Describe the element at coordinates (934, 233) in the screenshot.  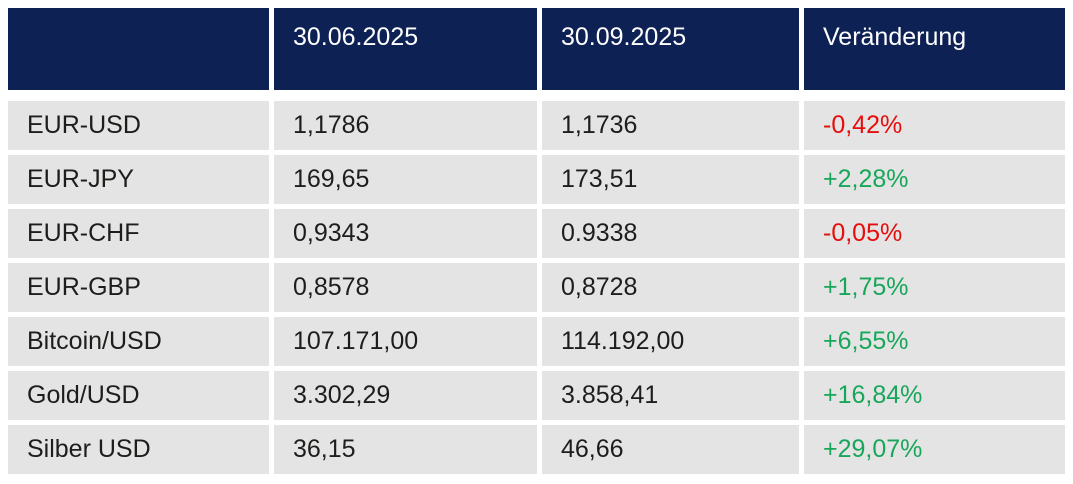
I see `change-percentage: -0,05%` at that location.